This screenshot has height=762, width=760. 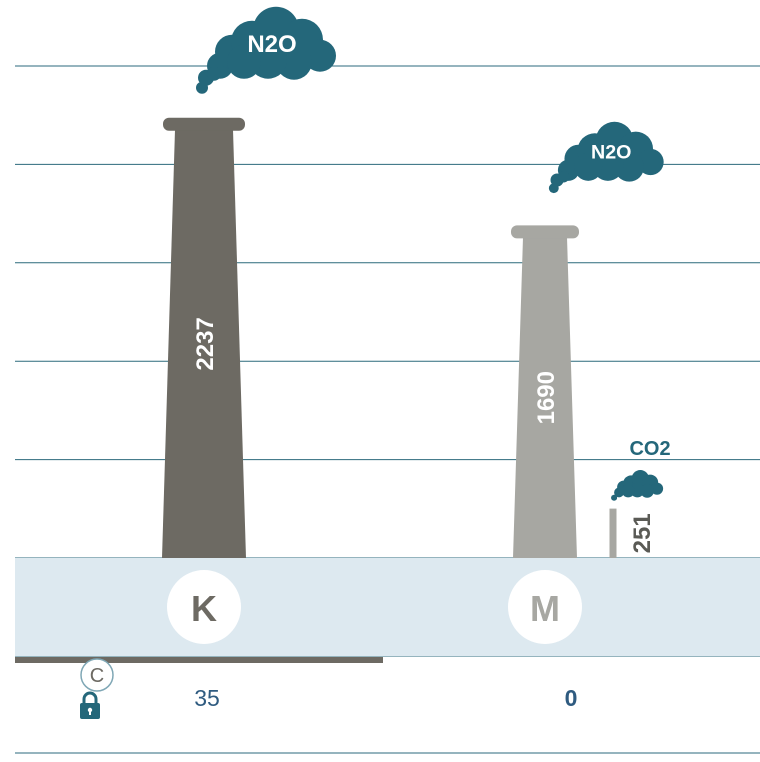 What do you see at coordinates (387, 607) in the screenshot?
I see `category-band` at bounding box center [387, 607].